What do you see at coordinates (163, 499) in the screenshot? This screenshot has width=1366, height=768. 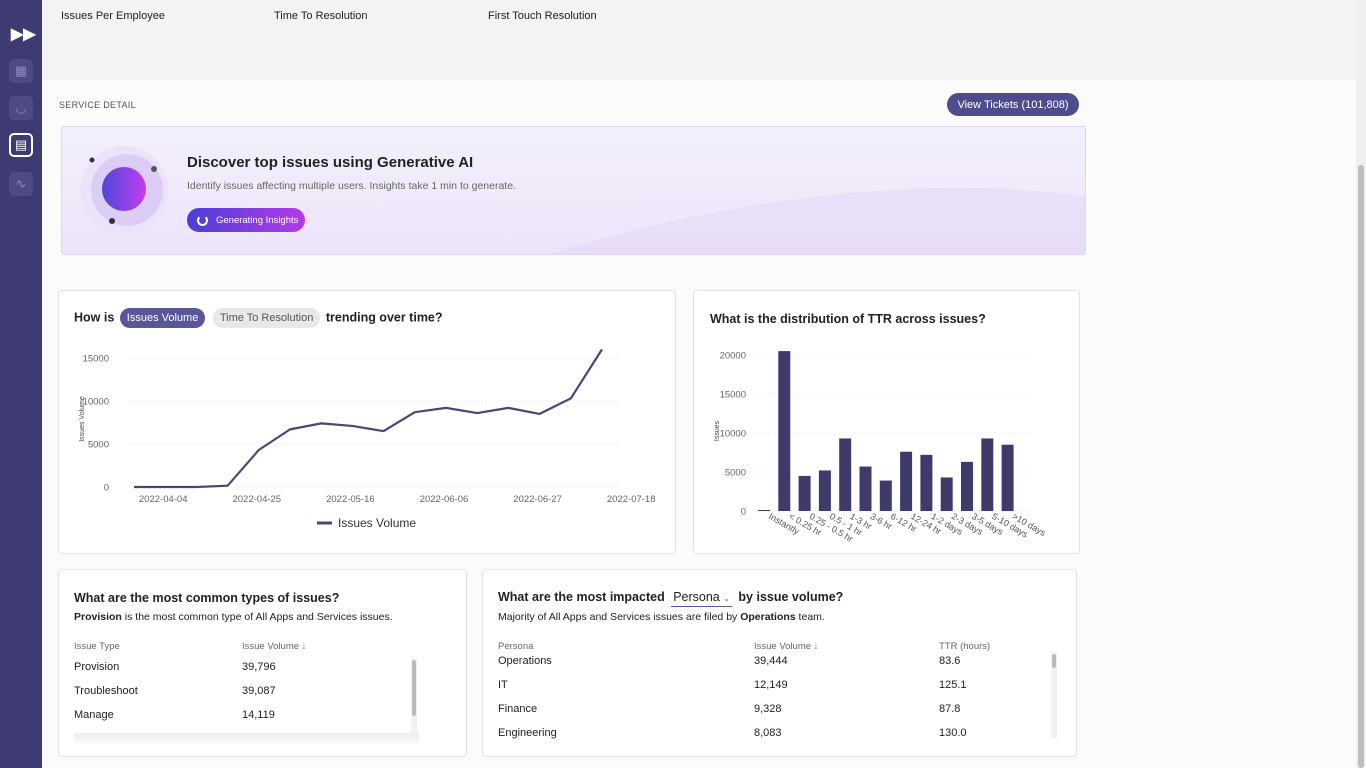 I see `x-tick-label: 2022-04-04` at bounding box center [163, 499].